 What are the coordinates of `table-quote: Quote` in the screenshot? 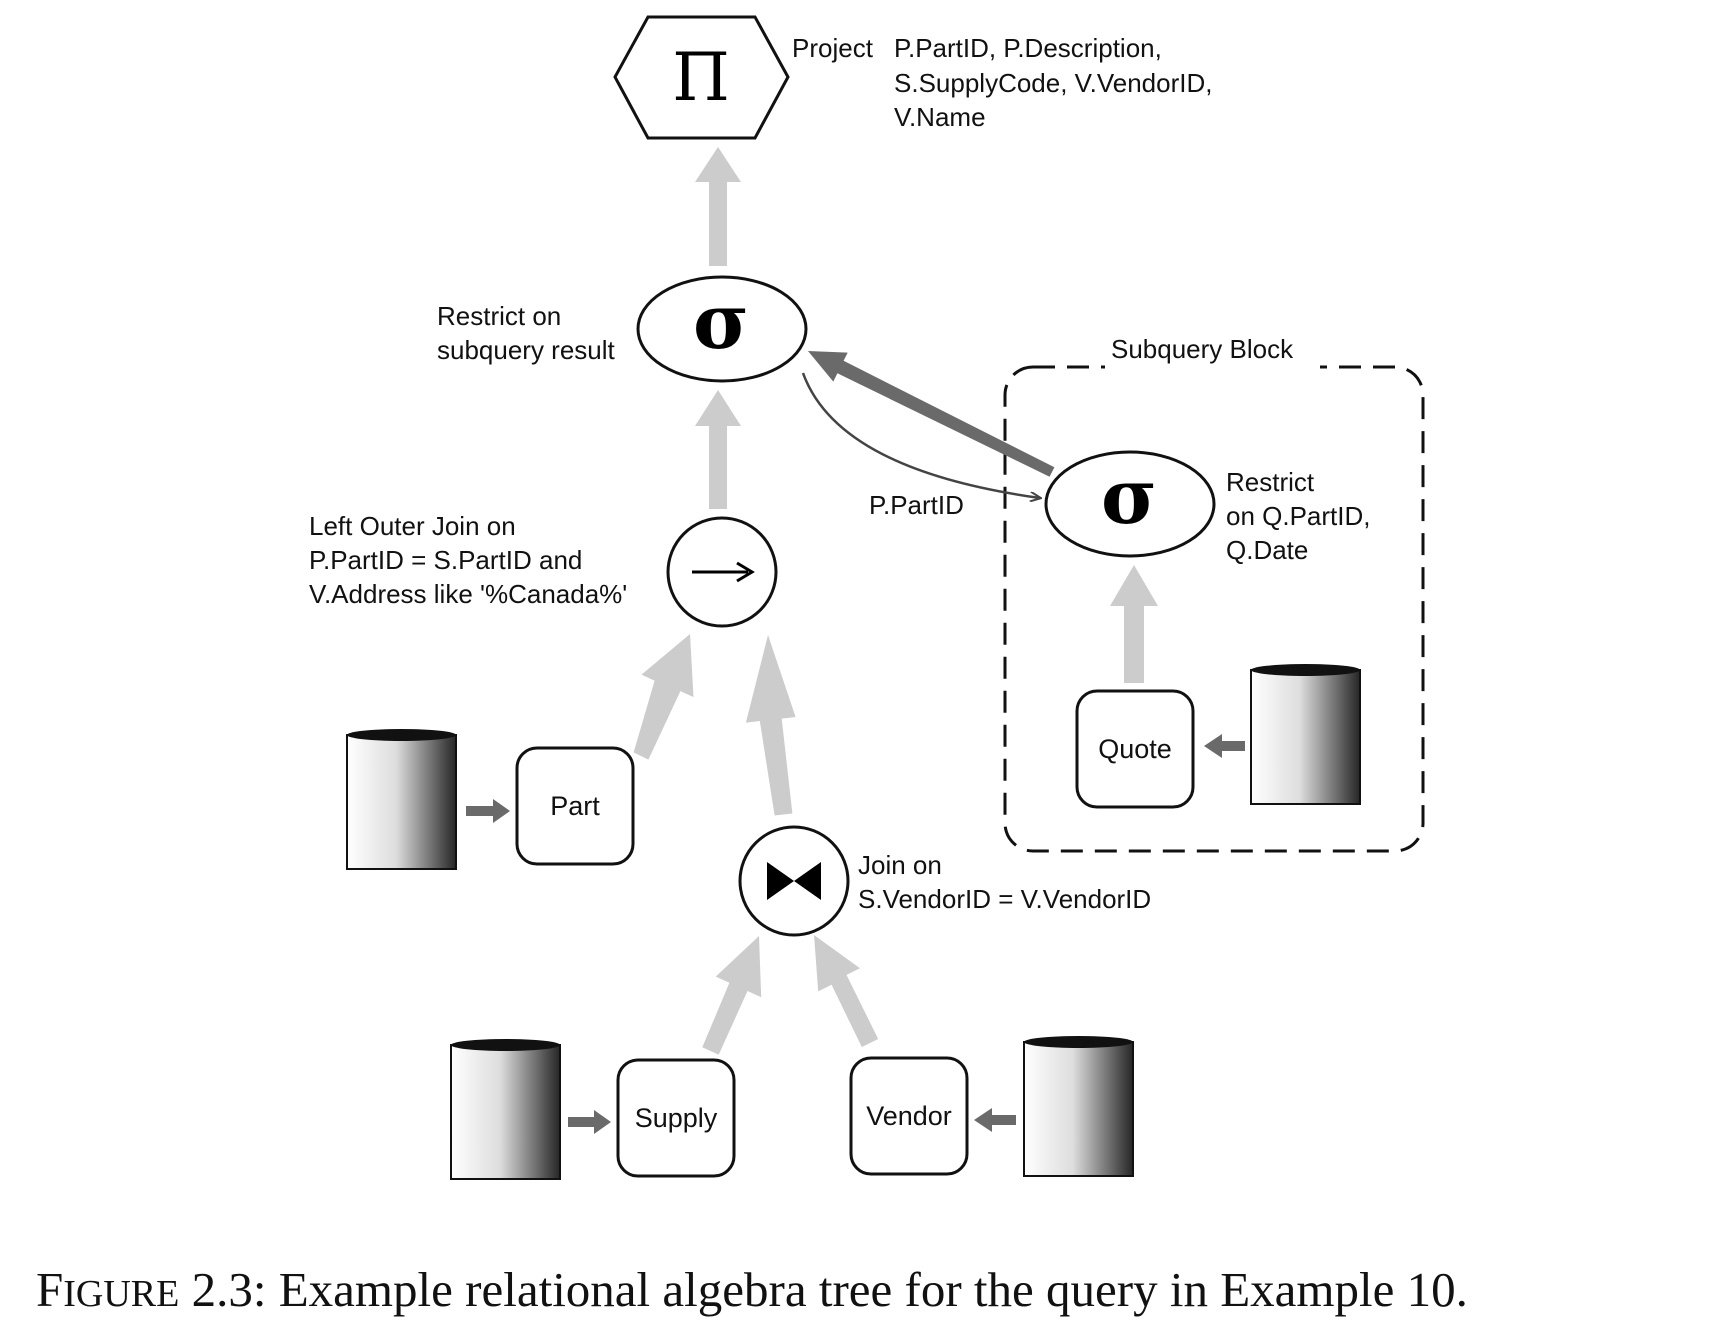 It's located at (1135, 749).